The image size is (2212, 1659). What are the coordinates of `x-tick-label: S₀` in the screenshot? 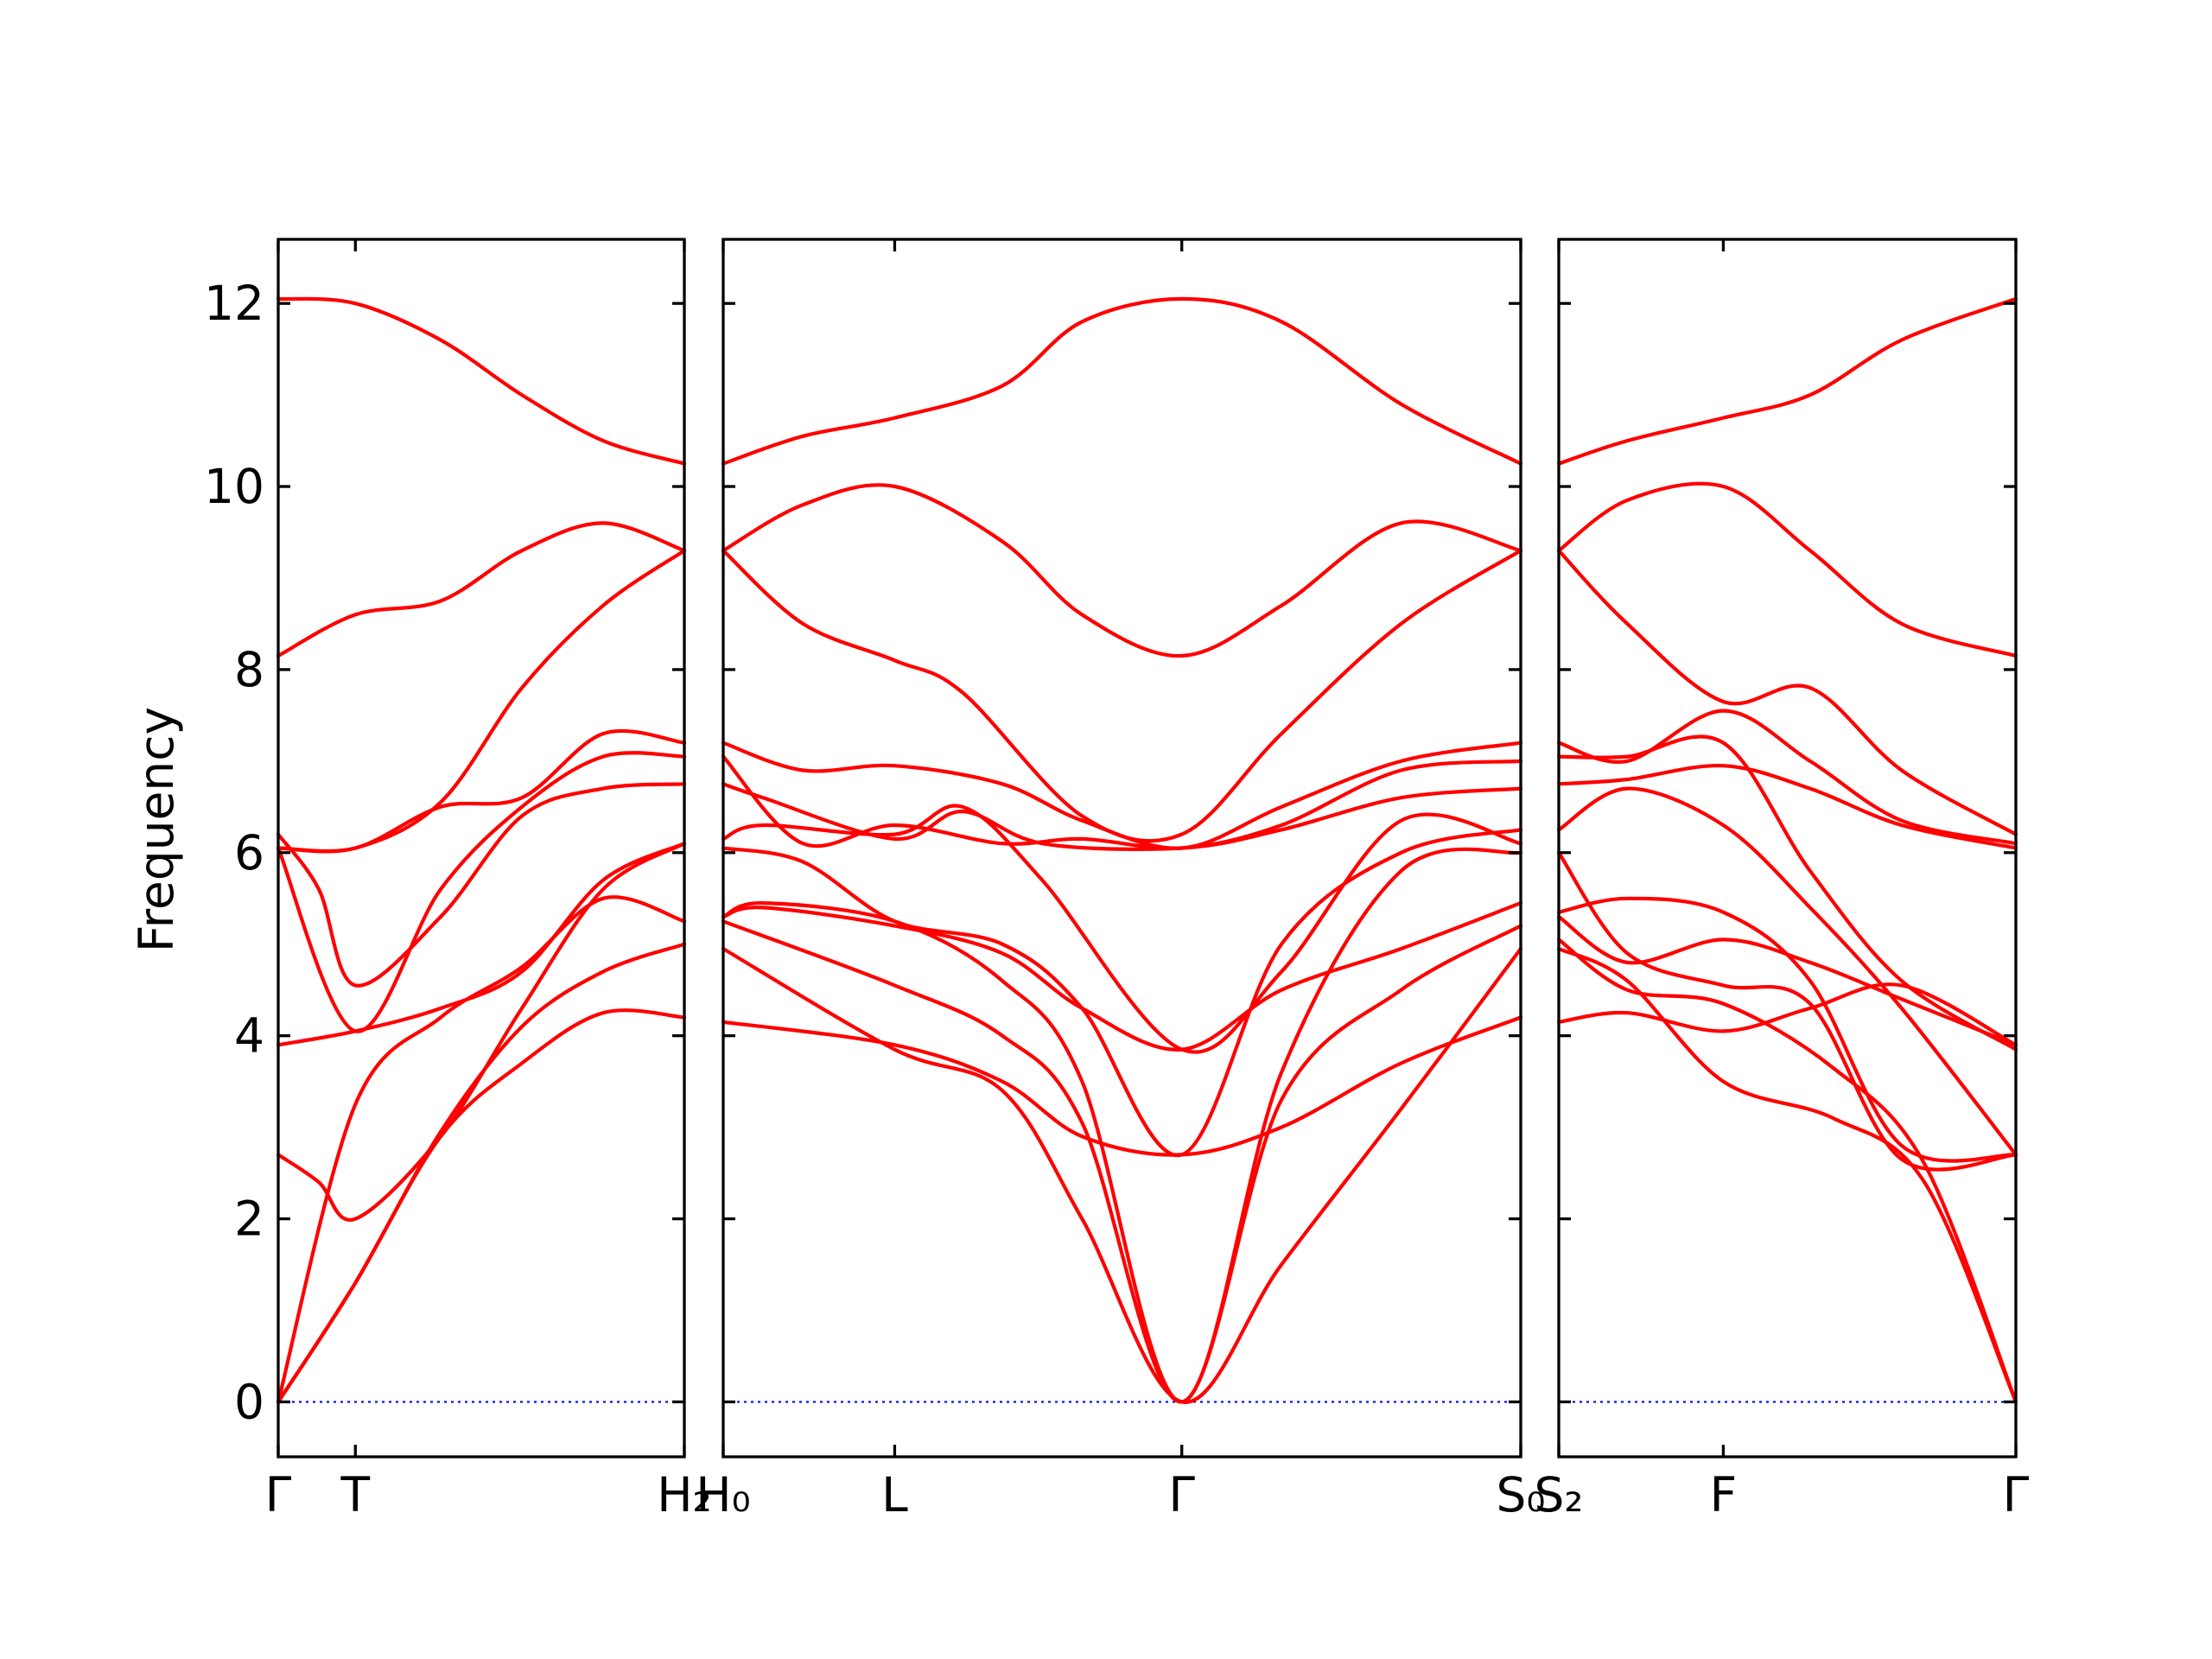 It's located at (1521, 1494).